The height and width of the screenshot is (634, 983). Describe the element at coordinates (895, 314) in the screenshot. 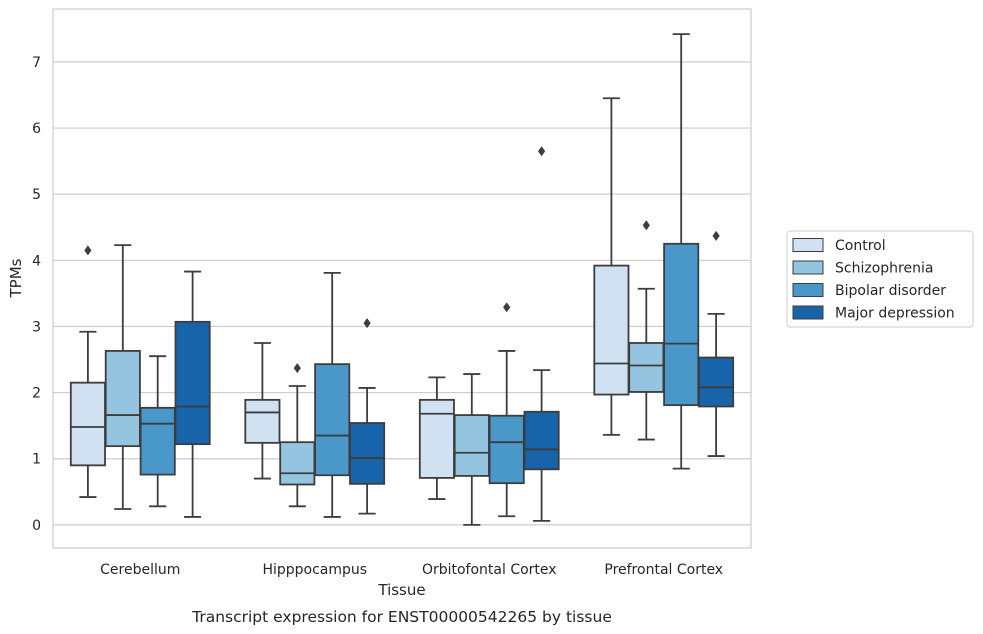

I see `legend-label: Major depression` at that location.